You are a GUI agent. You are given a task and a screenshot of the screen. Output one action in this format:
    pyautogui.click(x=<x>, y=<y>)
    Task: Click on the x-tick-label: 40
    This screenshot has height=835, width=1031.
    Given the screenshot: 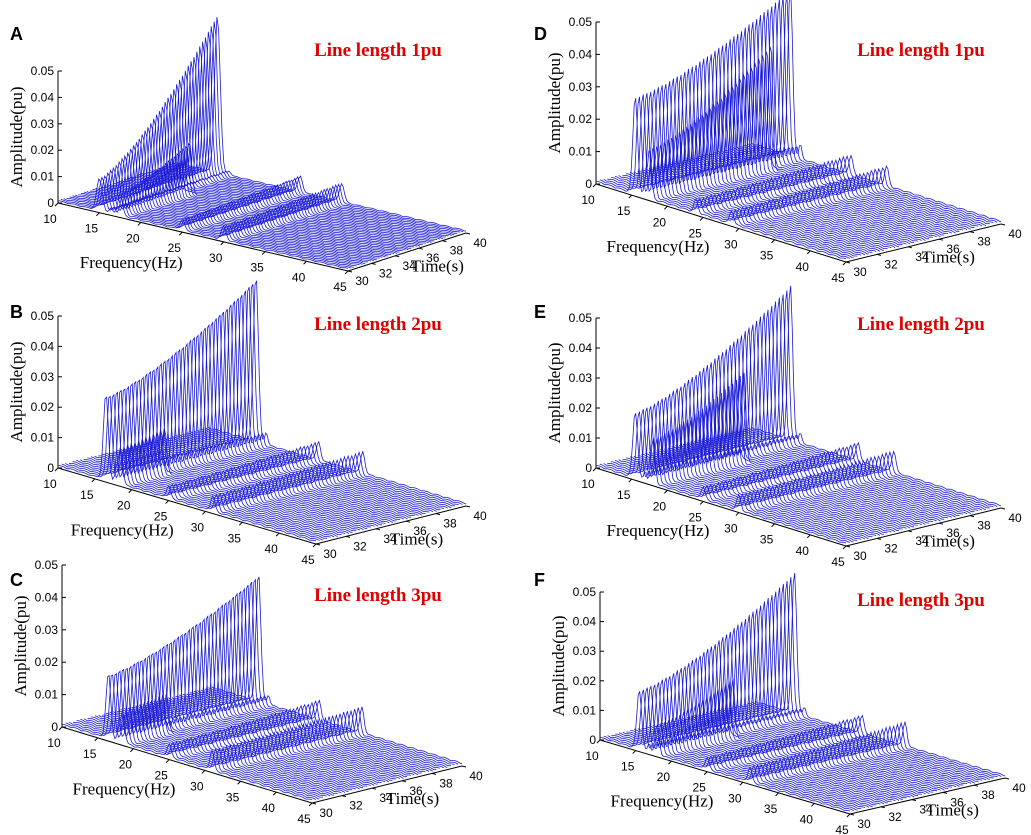 What is the action you would take?
    pyautogui.click(x=271, y=549)
    